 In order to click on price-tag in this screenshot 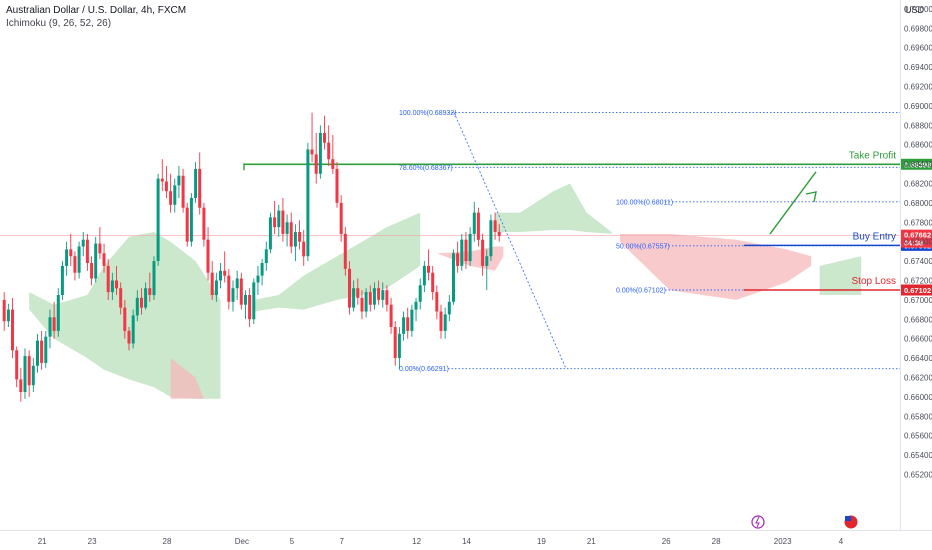, I will do `click(916, 164)`.